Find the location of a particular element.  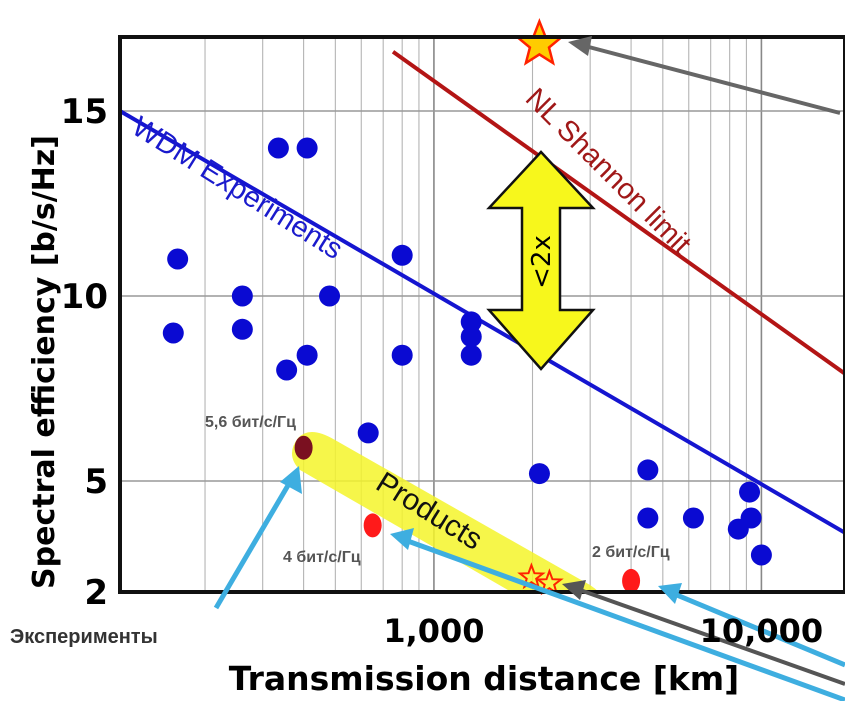

label-2: 2 бит/с/Гц is located at coordinates (631, 552).